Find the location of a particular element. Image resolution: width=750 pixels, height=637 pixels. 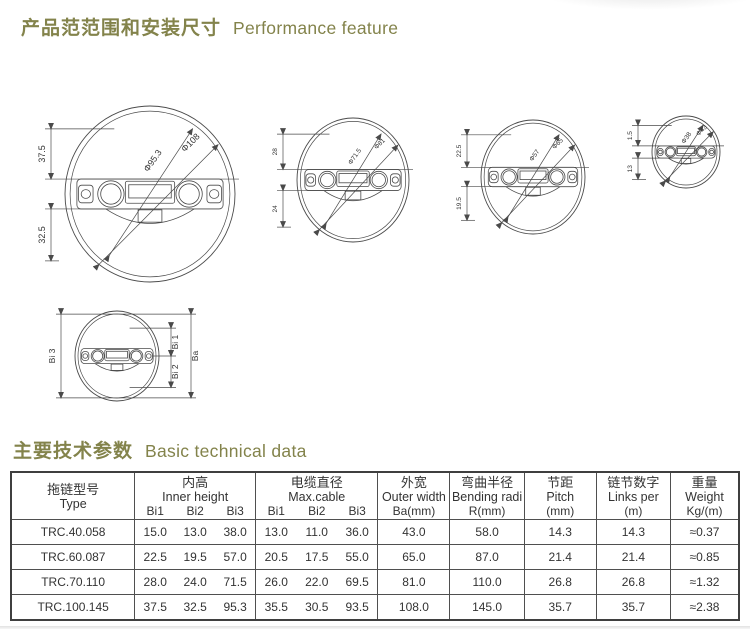

cell-weight: ≈0.37 is located at coordinates (705, 532).